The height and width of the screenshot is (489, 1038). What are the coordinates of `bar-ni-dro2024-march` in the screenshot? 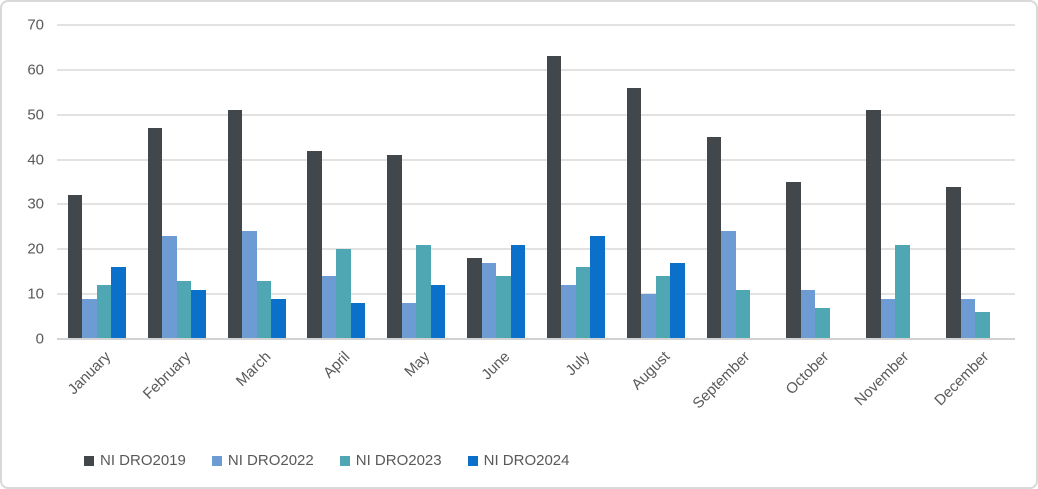 It's located at (278, 318).